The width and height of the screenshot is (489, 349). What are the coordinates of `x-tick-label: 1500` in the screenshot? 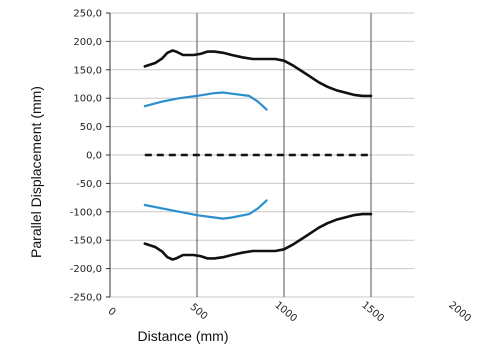 It's located at (372, 312).